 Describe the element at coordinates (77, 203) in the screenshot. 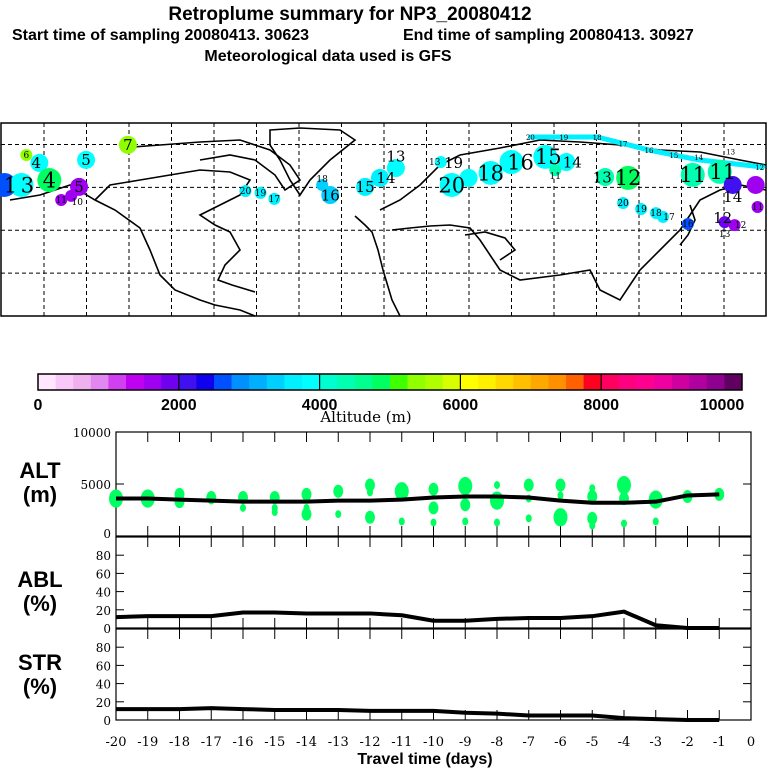

I see `marker-label: 10` at that location.